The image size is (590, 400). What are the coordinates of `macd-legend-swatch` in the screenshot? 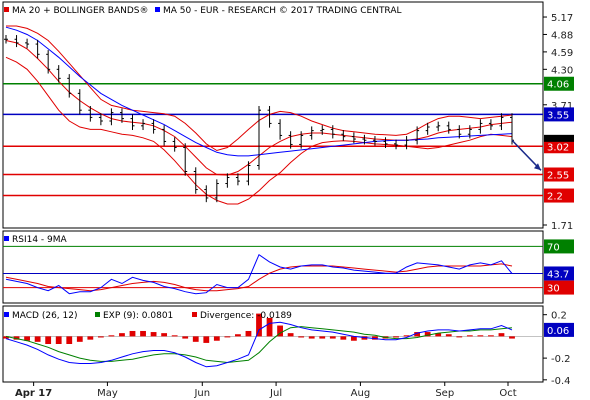 It's located at (6, 314).